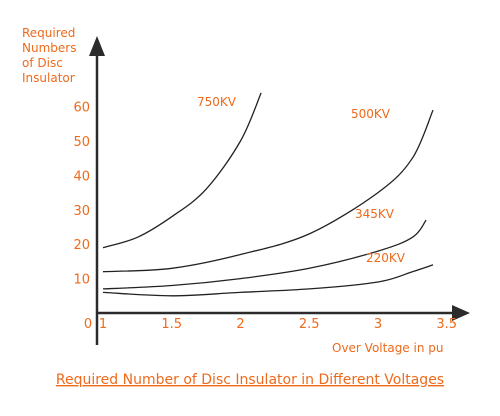  I want to click on series-label-345kv: 345KV, so click(375, 214).